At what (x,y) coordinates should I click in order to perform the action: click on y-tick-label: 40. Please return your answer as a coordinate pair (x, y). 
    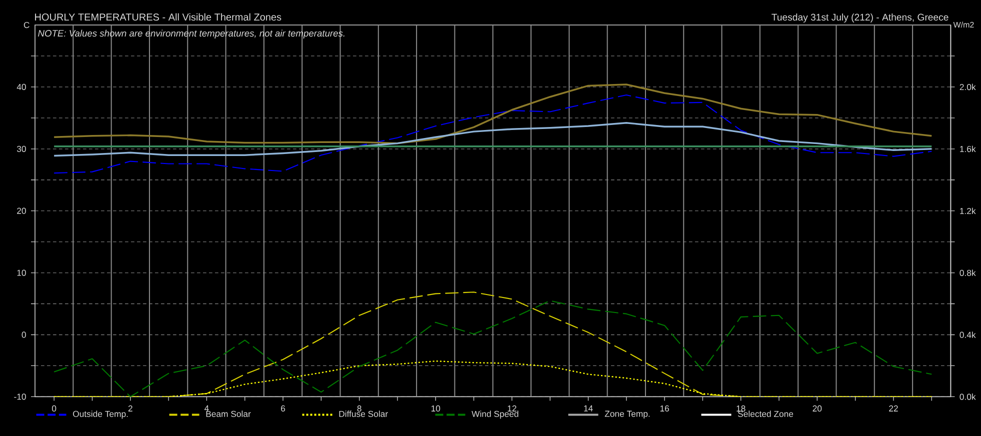
    Looking at the image, I should click on (21, 87).